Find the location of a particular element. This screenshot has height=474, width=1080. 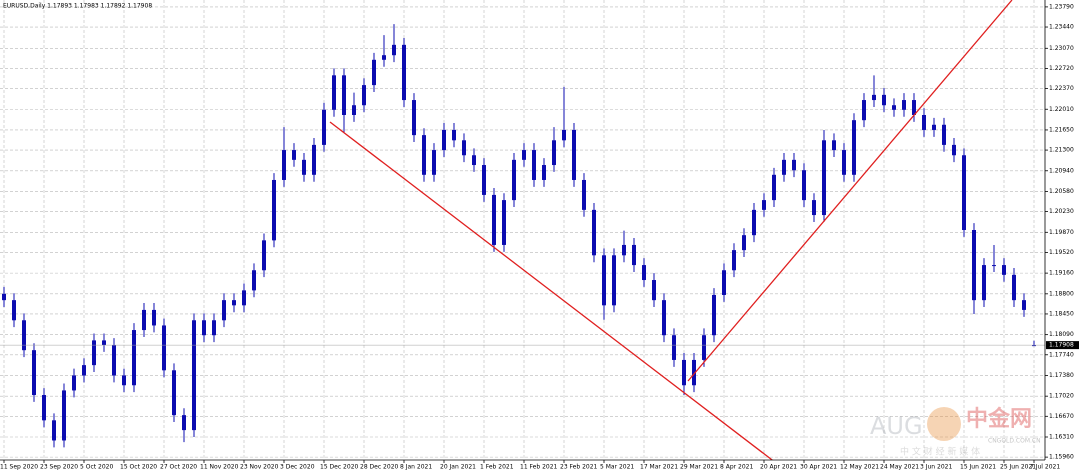

x-tick-label: 11 Feb 2021 is located at coordinates (539, 467).